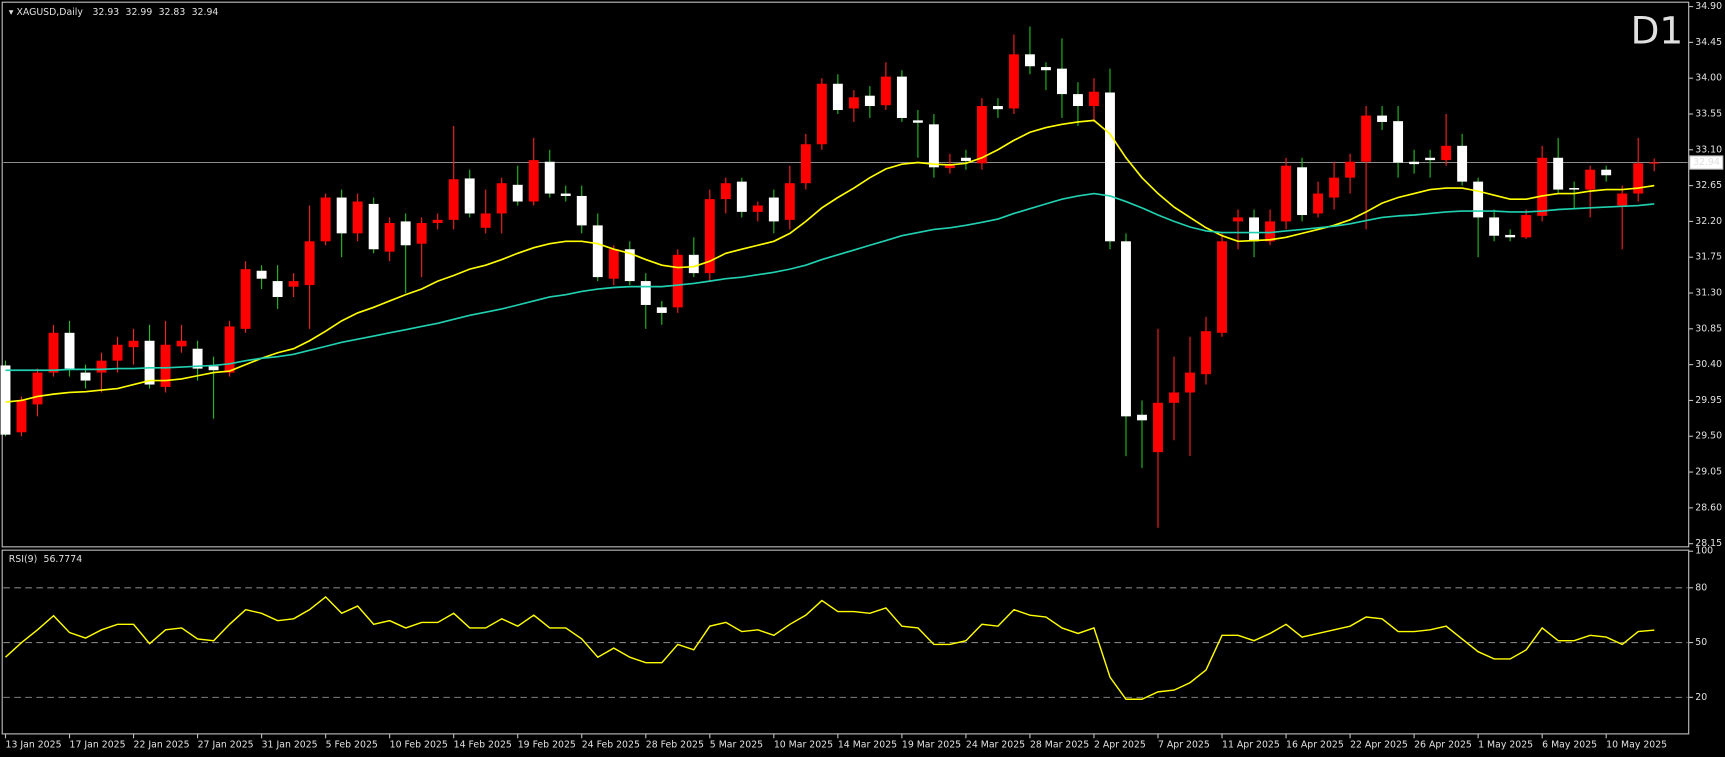 The image size is (1725, 757). Describe the element at coordinates (1120, 744) in the screenshot. I see `x-tick-label: 2 Apr 2025` at that location.